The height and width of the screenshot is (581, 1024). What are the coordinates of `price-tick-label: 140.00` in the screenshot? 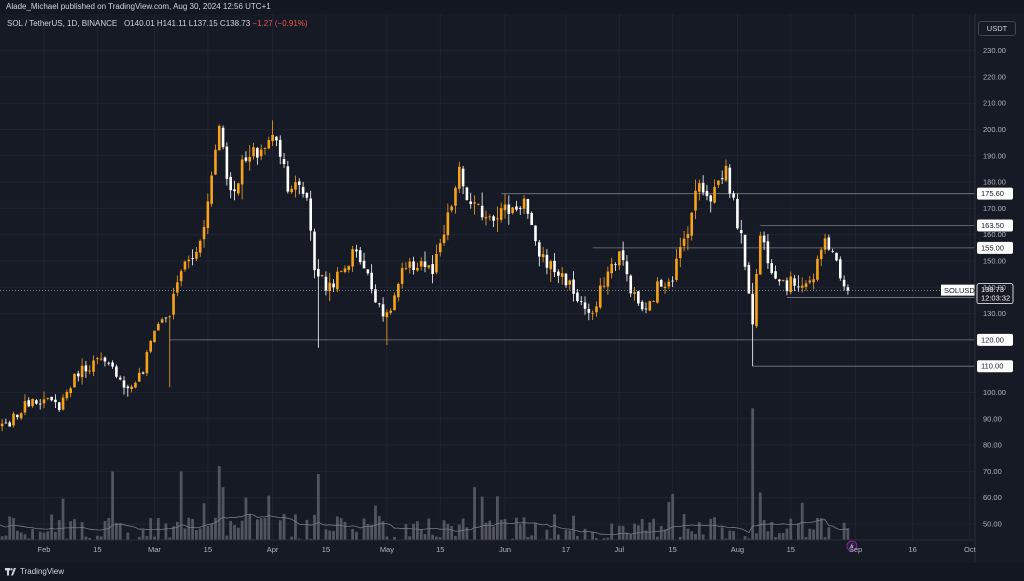 It's located at (994, 287).